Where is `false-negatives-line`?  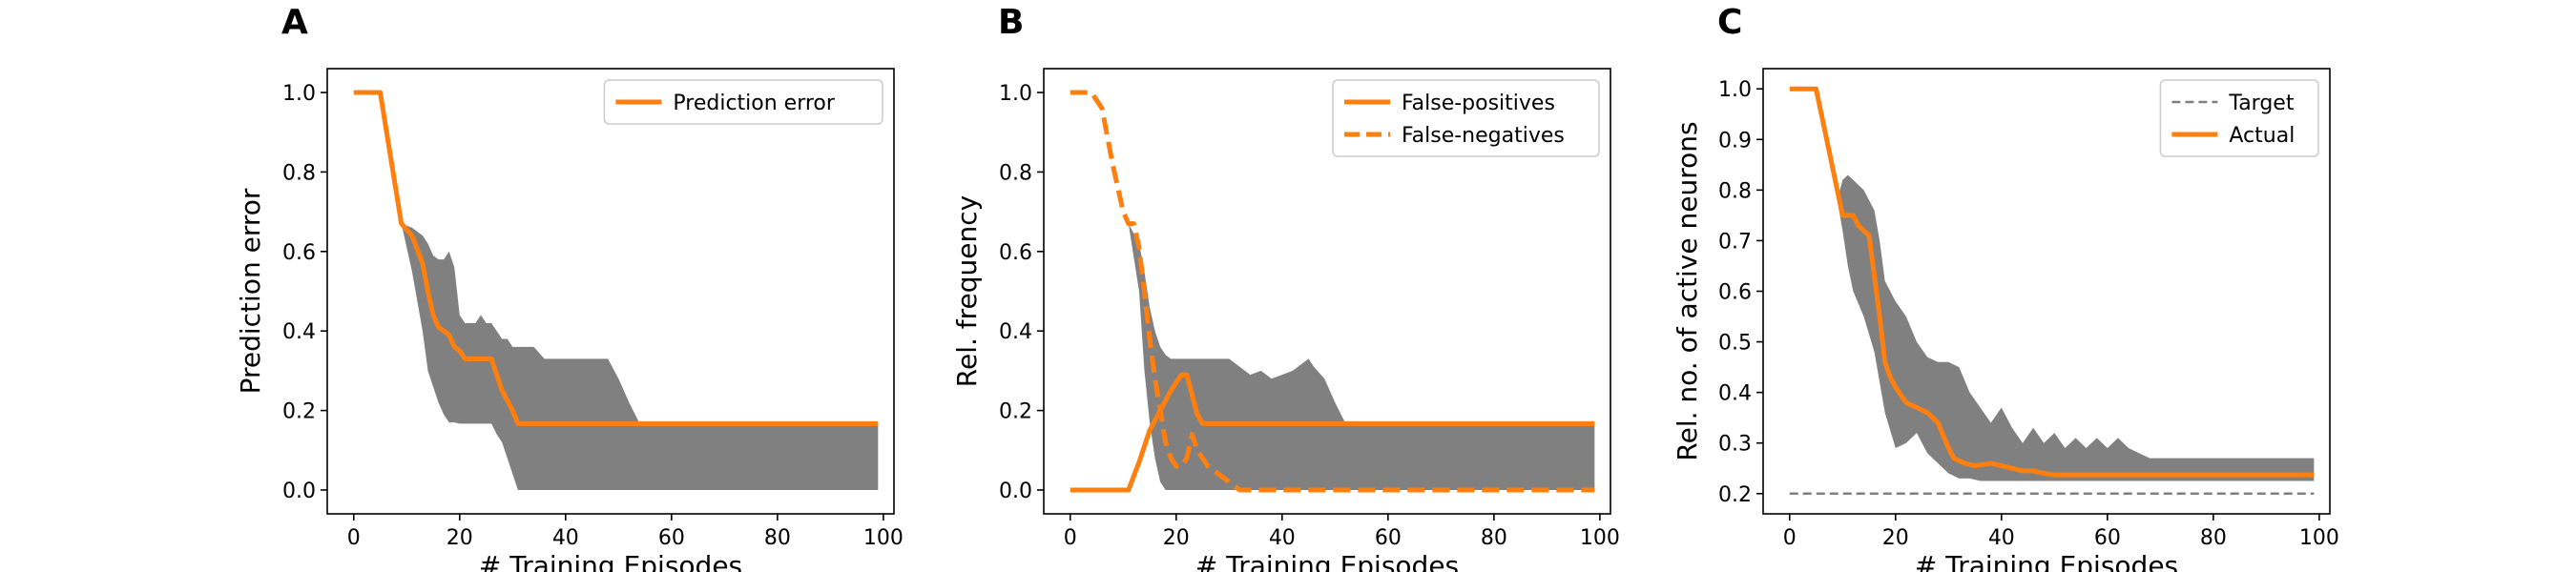 false-negatives-line is located at coordinates (1332, 291).